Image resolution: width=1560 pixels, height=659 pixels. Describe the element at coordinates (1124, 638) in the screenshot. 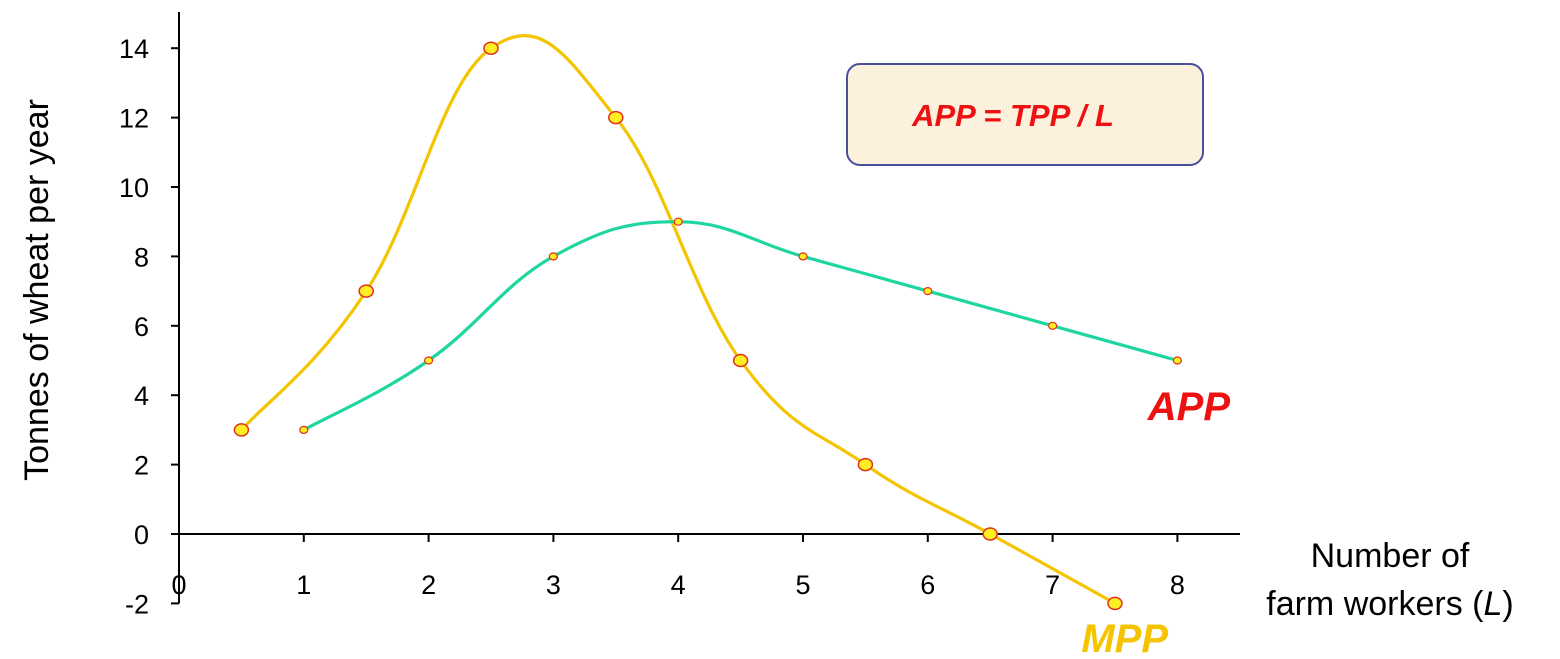

I see `series-label-mpp: MPP` at that location.